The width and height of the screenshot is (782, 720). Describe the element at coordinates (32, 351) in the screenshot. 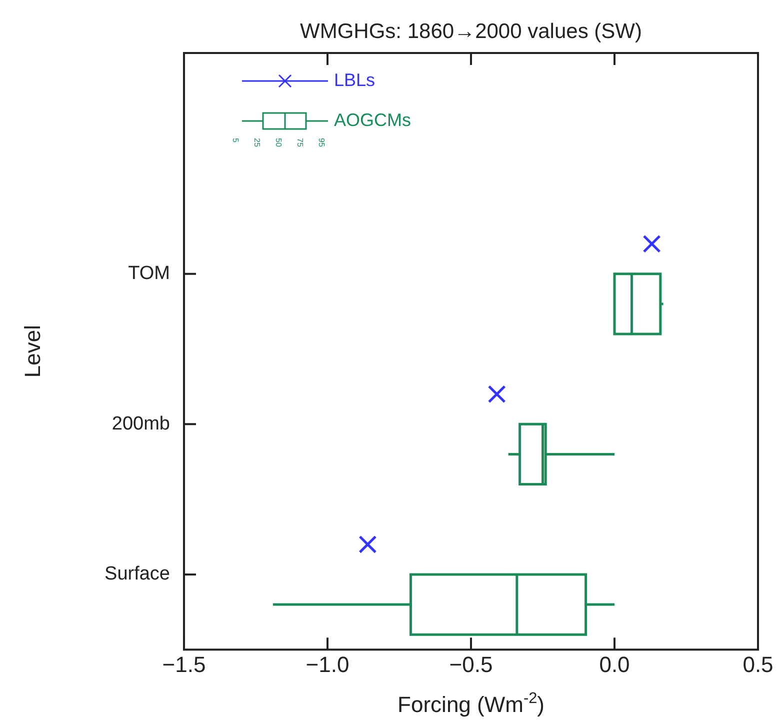

I see `y-axis-title: Level` at that location.